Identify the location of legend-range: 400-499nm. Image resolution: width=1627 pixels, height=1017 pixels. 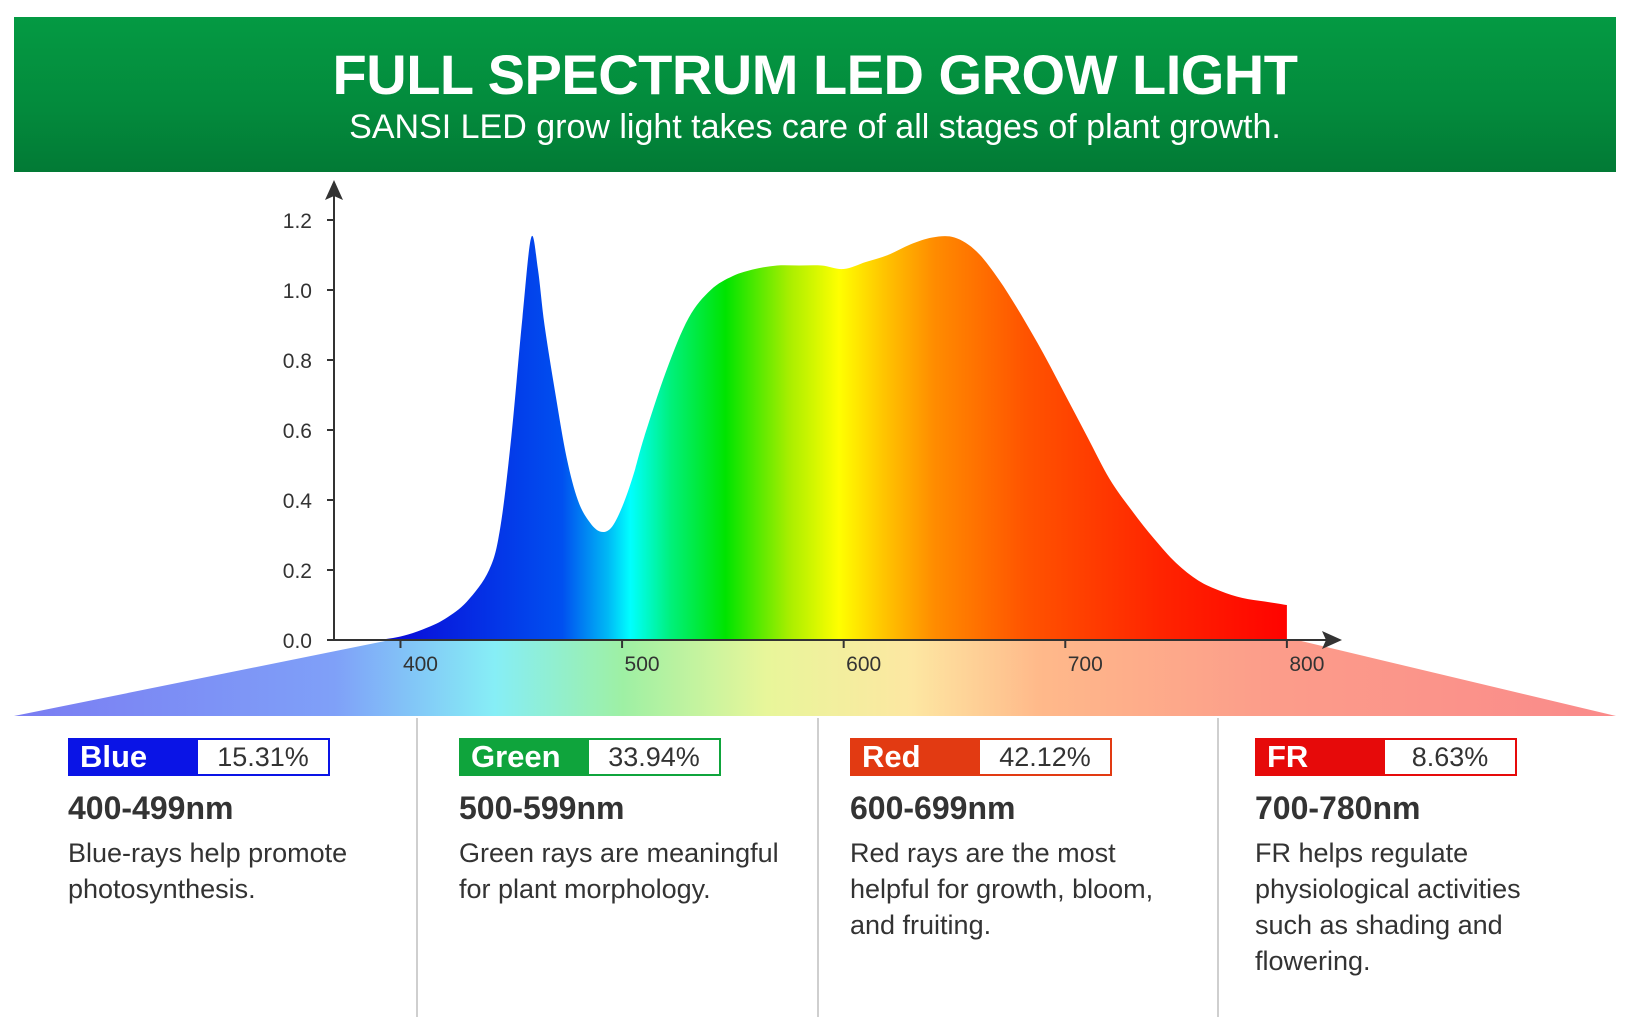
(151, 808).